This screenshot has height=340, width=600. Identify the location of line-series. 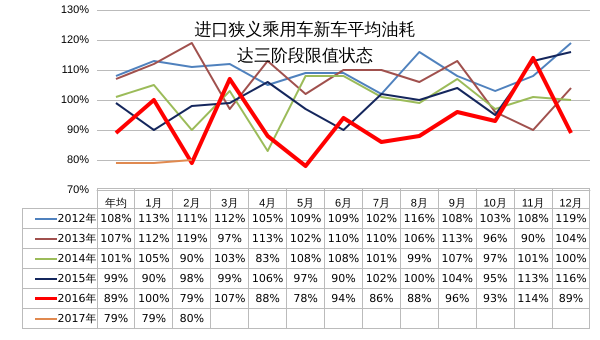
(343, 68).